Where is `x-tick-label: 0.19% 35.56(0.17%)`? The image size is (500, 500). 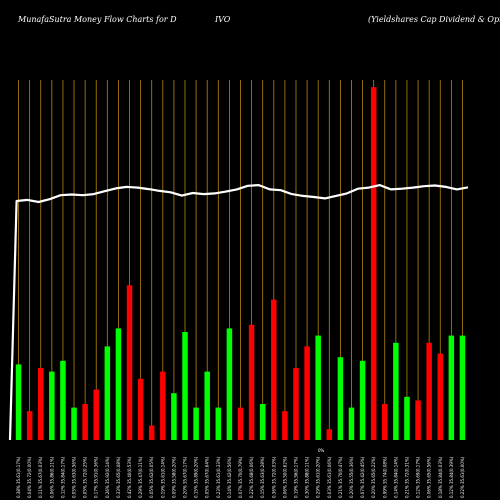 x-tick-label: 0.19% 35.56(0.17%) is located at coordinates (295, 477).